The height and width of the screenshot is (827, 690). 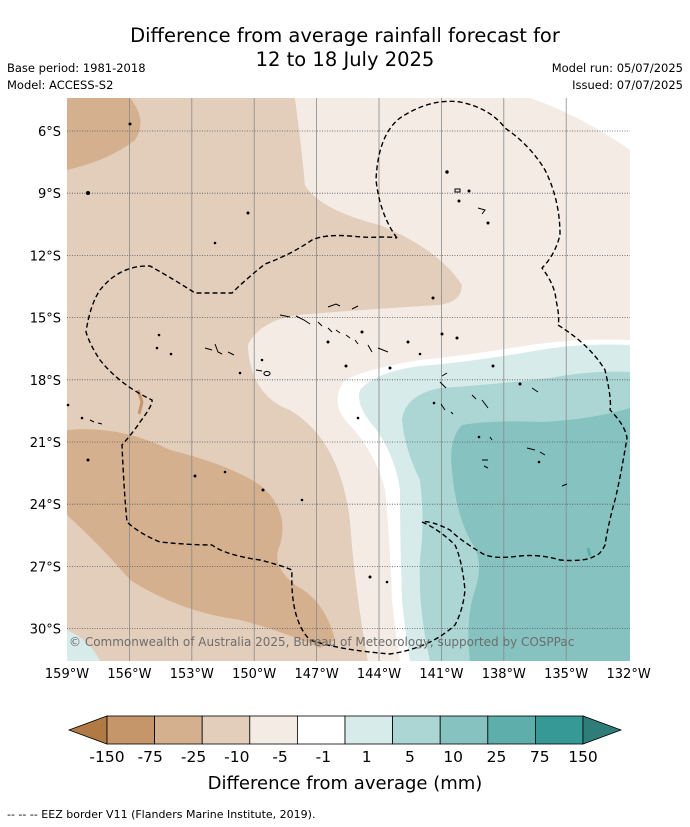 What do you see at coordinates (83, 645) in the screenshot?
I see `zone-sw-patch` at bounding box center [83, 645].